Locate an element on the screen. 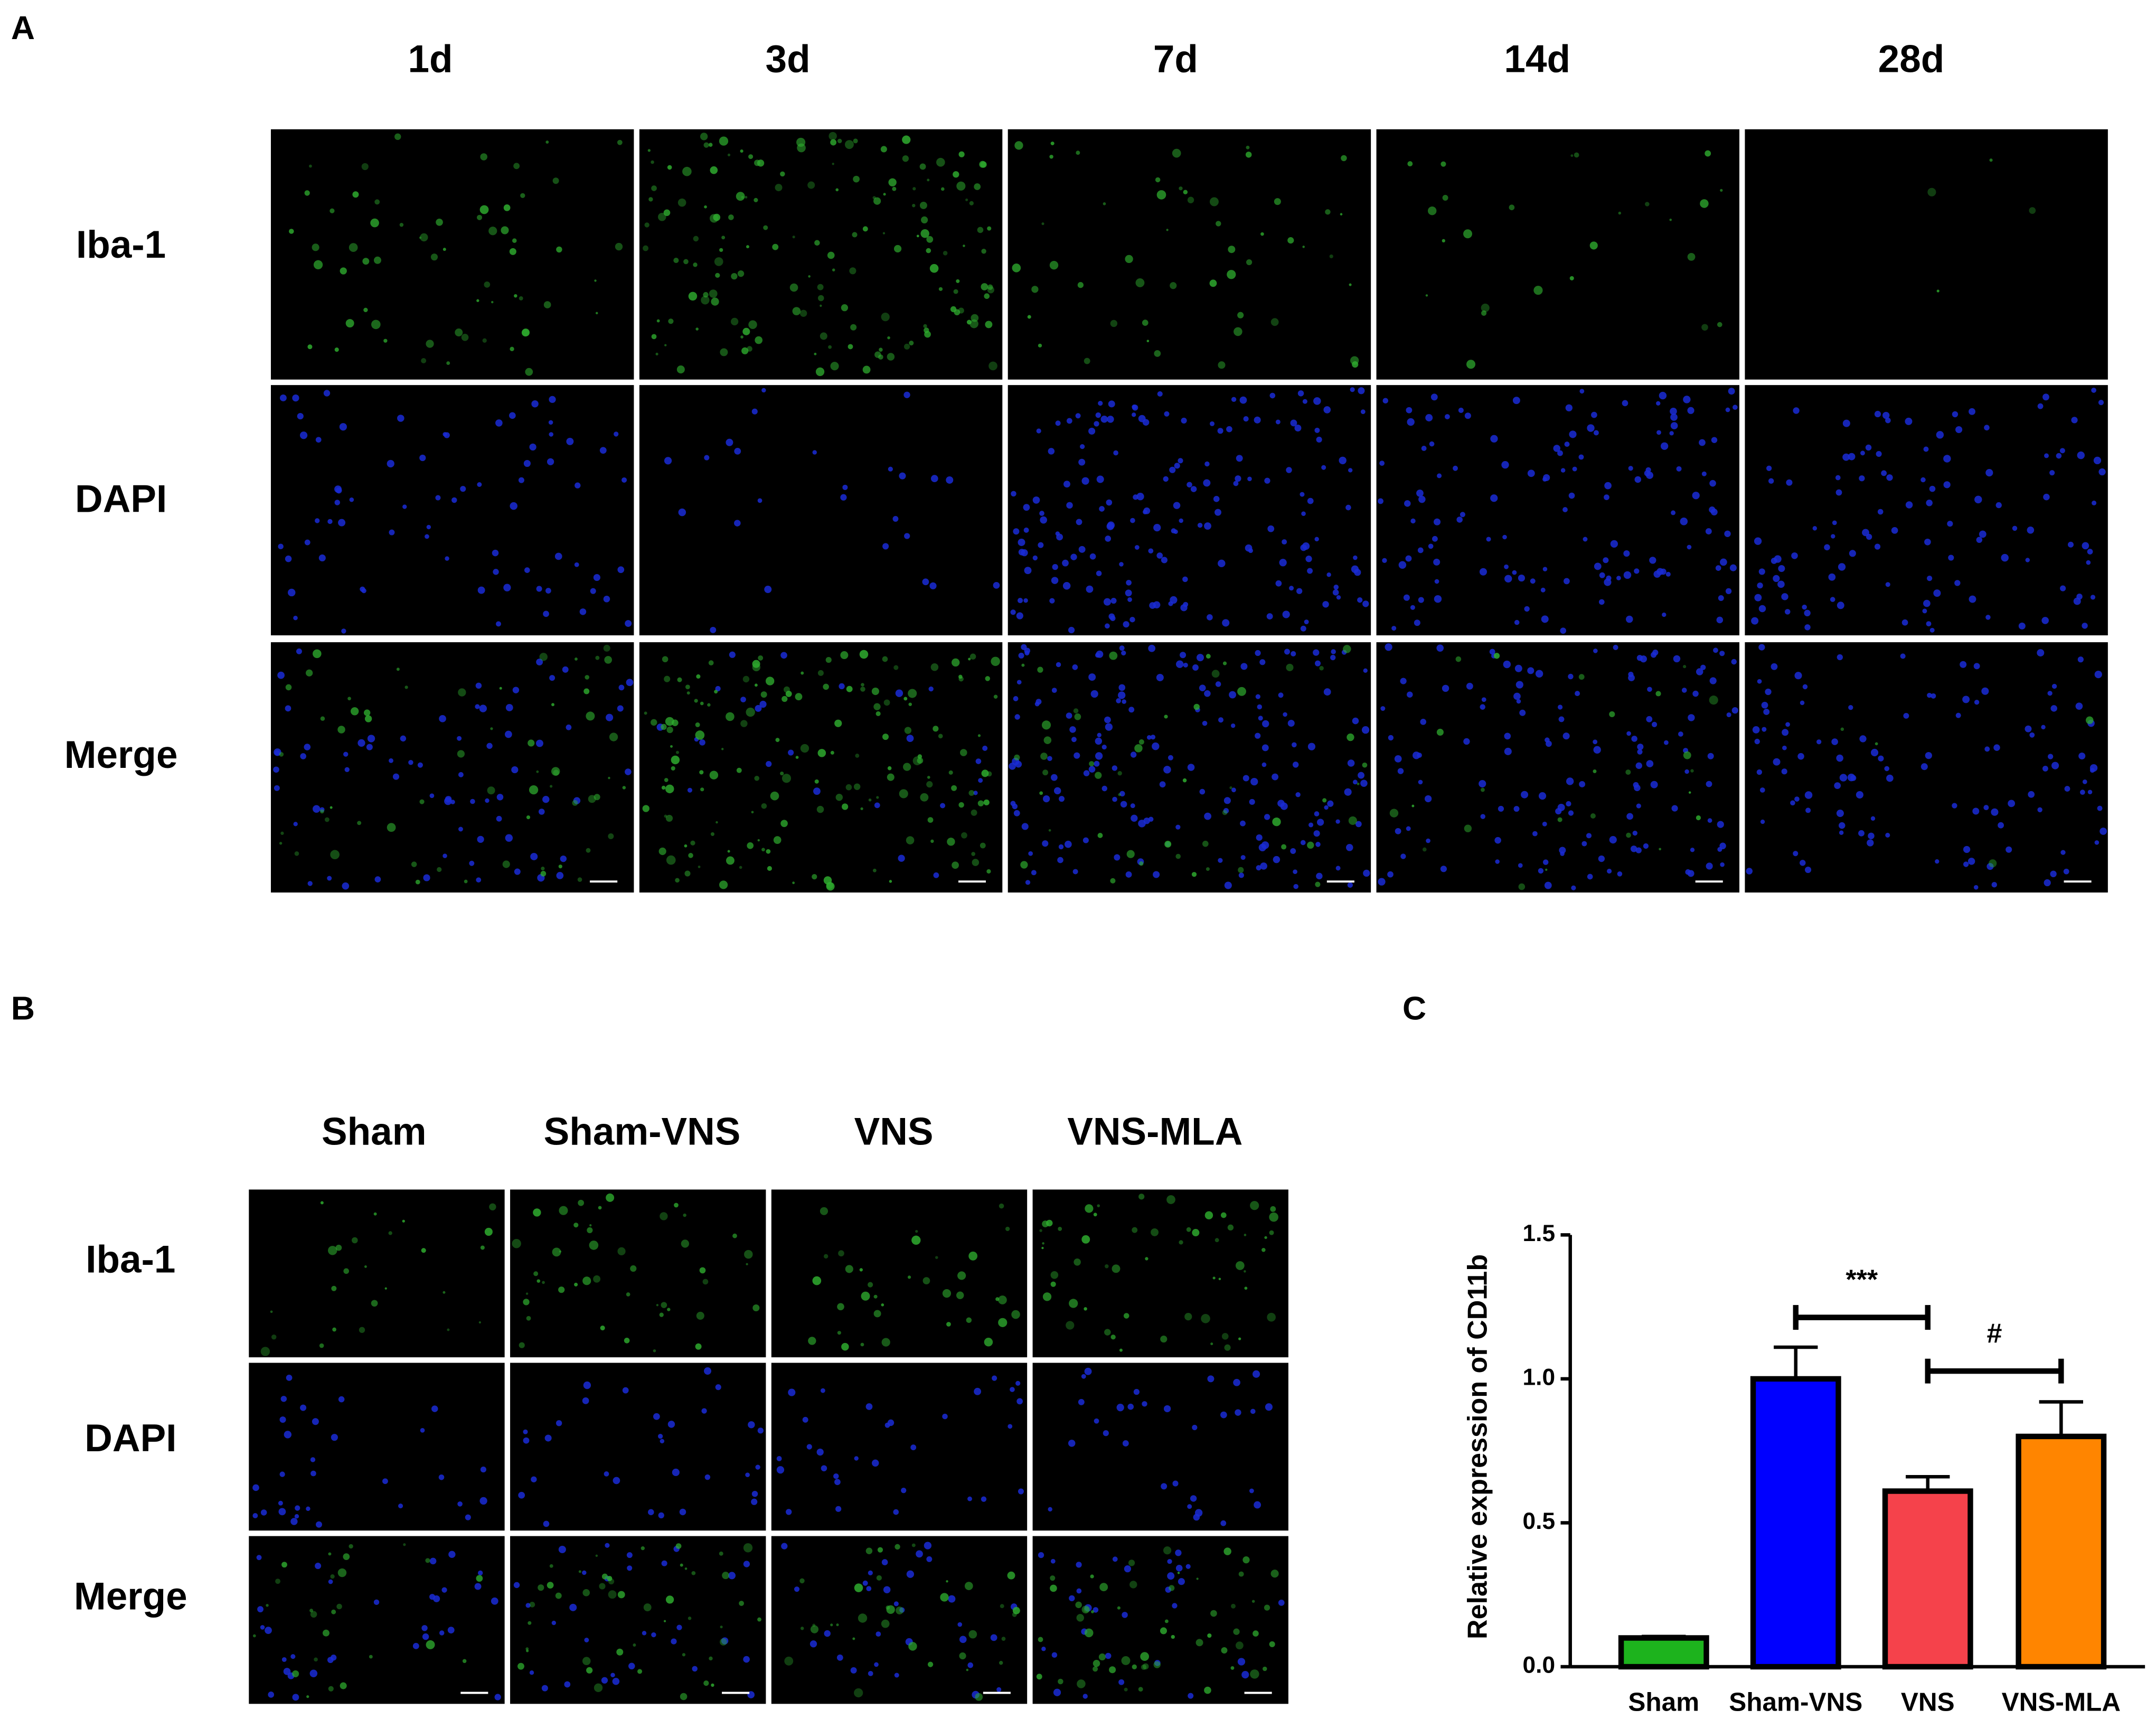 This screenshot has height=1719, width=2156. micrograph is located at coordinates (377, 1273).